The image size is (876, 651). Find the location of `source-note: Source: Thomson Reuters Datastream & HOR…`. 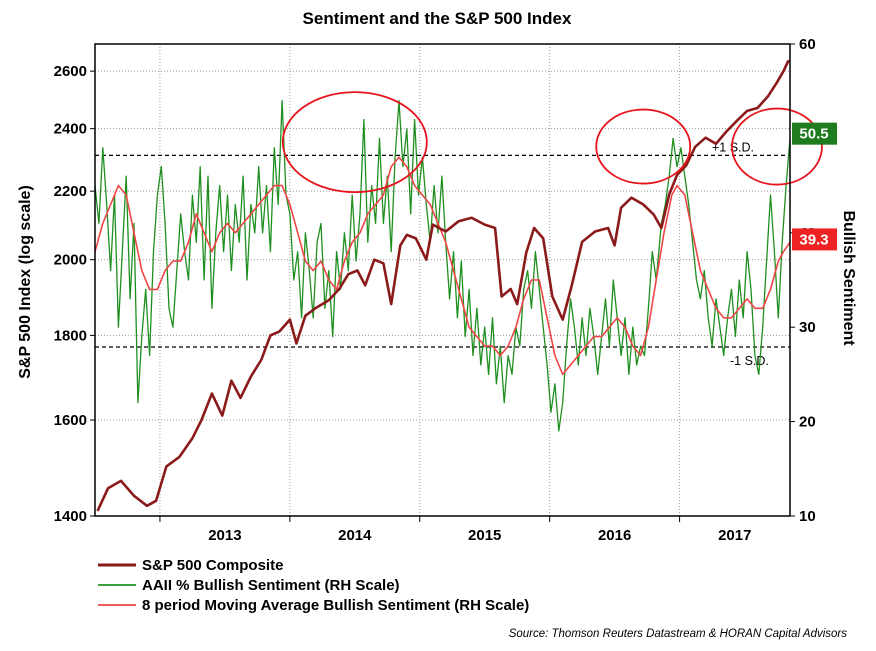

source-note: Source: Thomson Reuters Datastream & HOR… is located at coordinates (678, 634).